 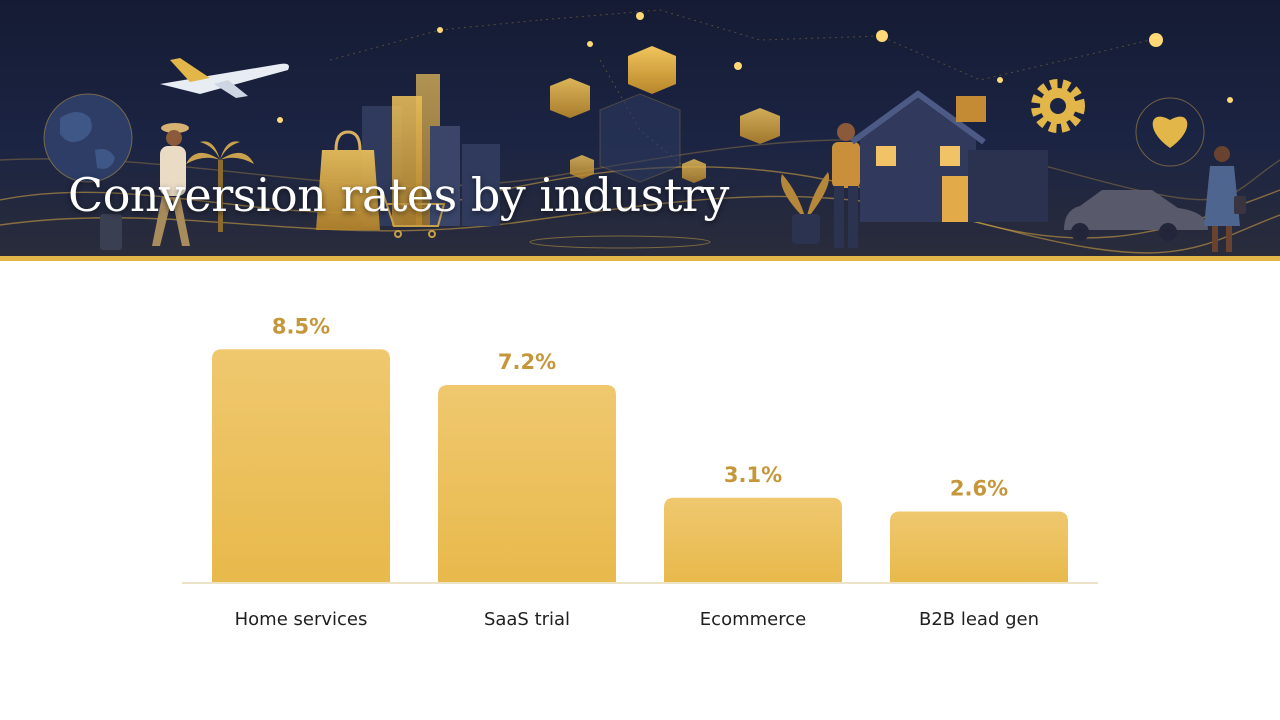 I want to click on bar-saas-trial, so click(x=527, y=484).